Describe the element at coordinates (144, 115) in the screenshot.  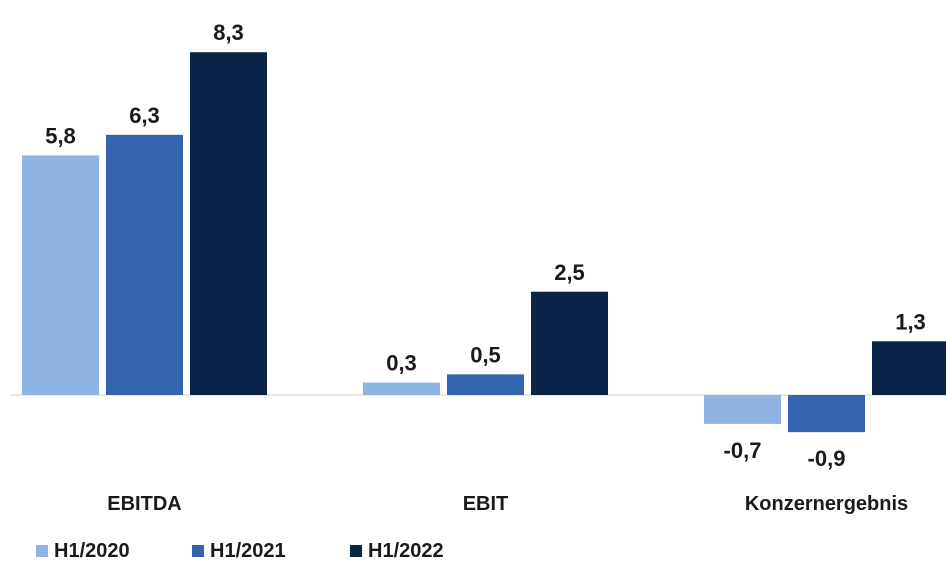
I see `data-label: 6,3` at that location.